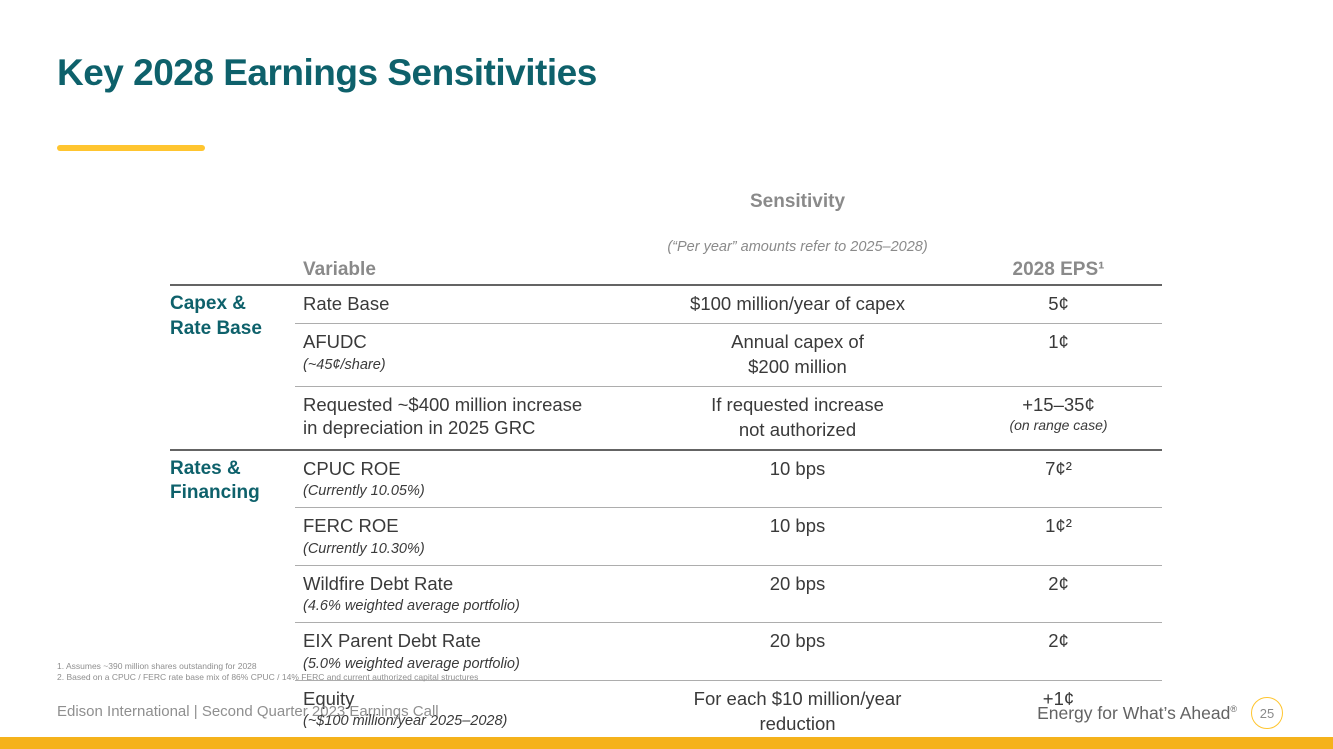  I want to click on page-number: 25, so click(1267, 713).